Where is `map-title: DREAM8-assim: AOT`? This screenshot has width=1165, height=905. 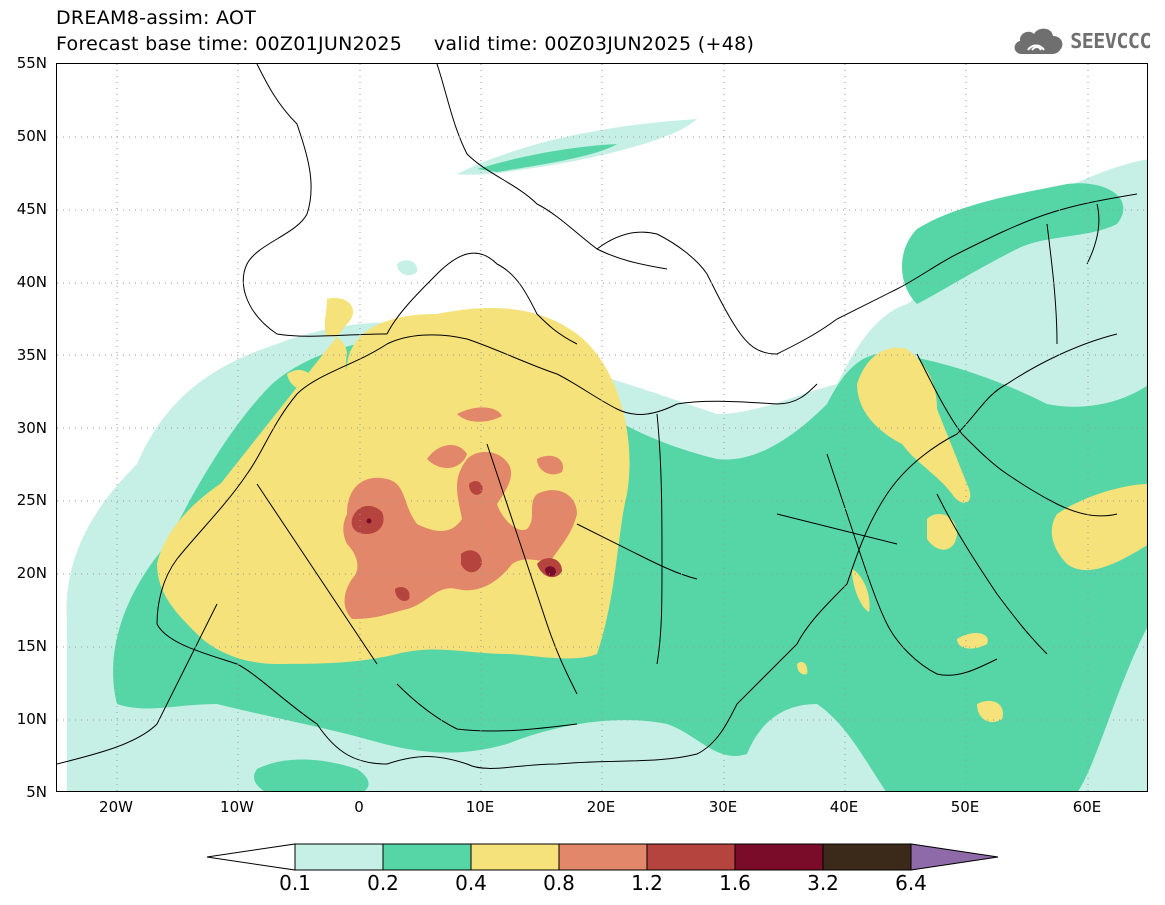
map-title: DREAM8-assim: AOT is located at coordinates (156, 18).